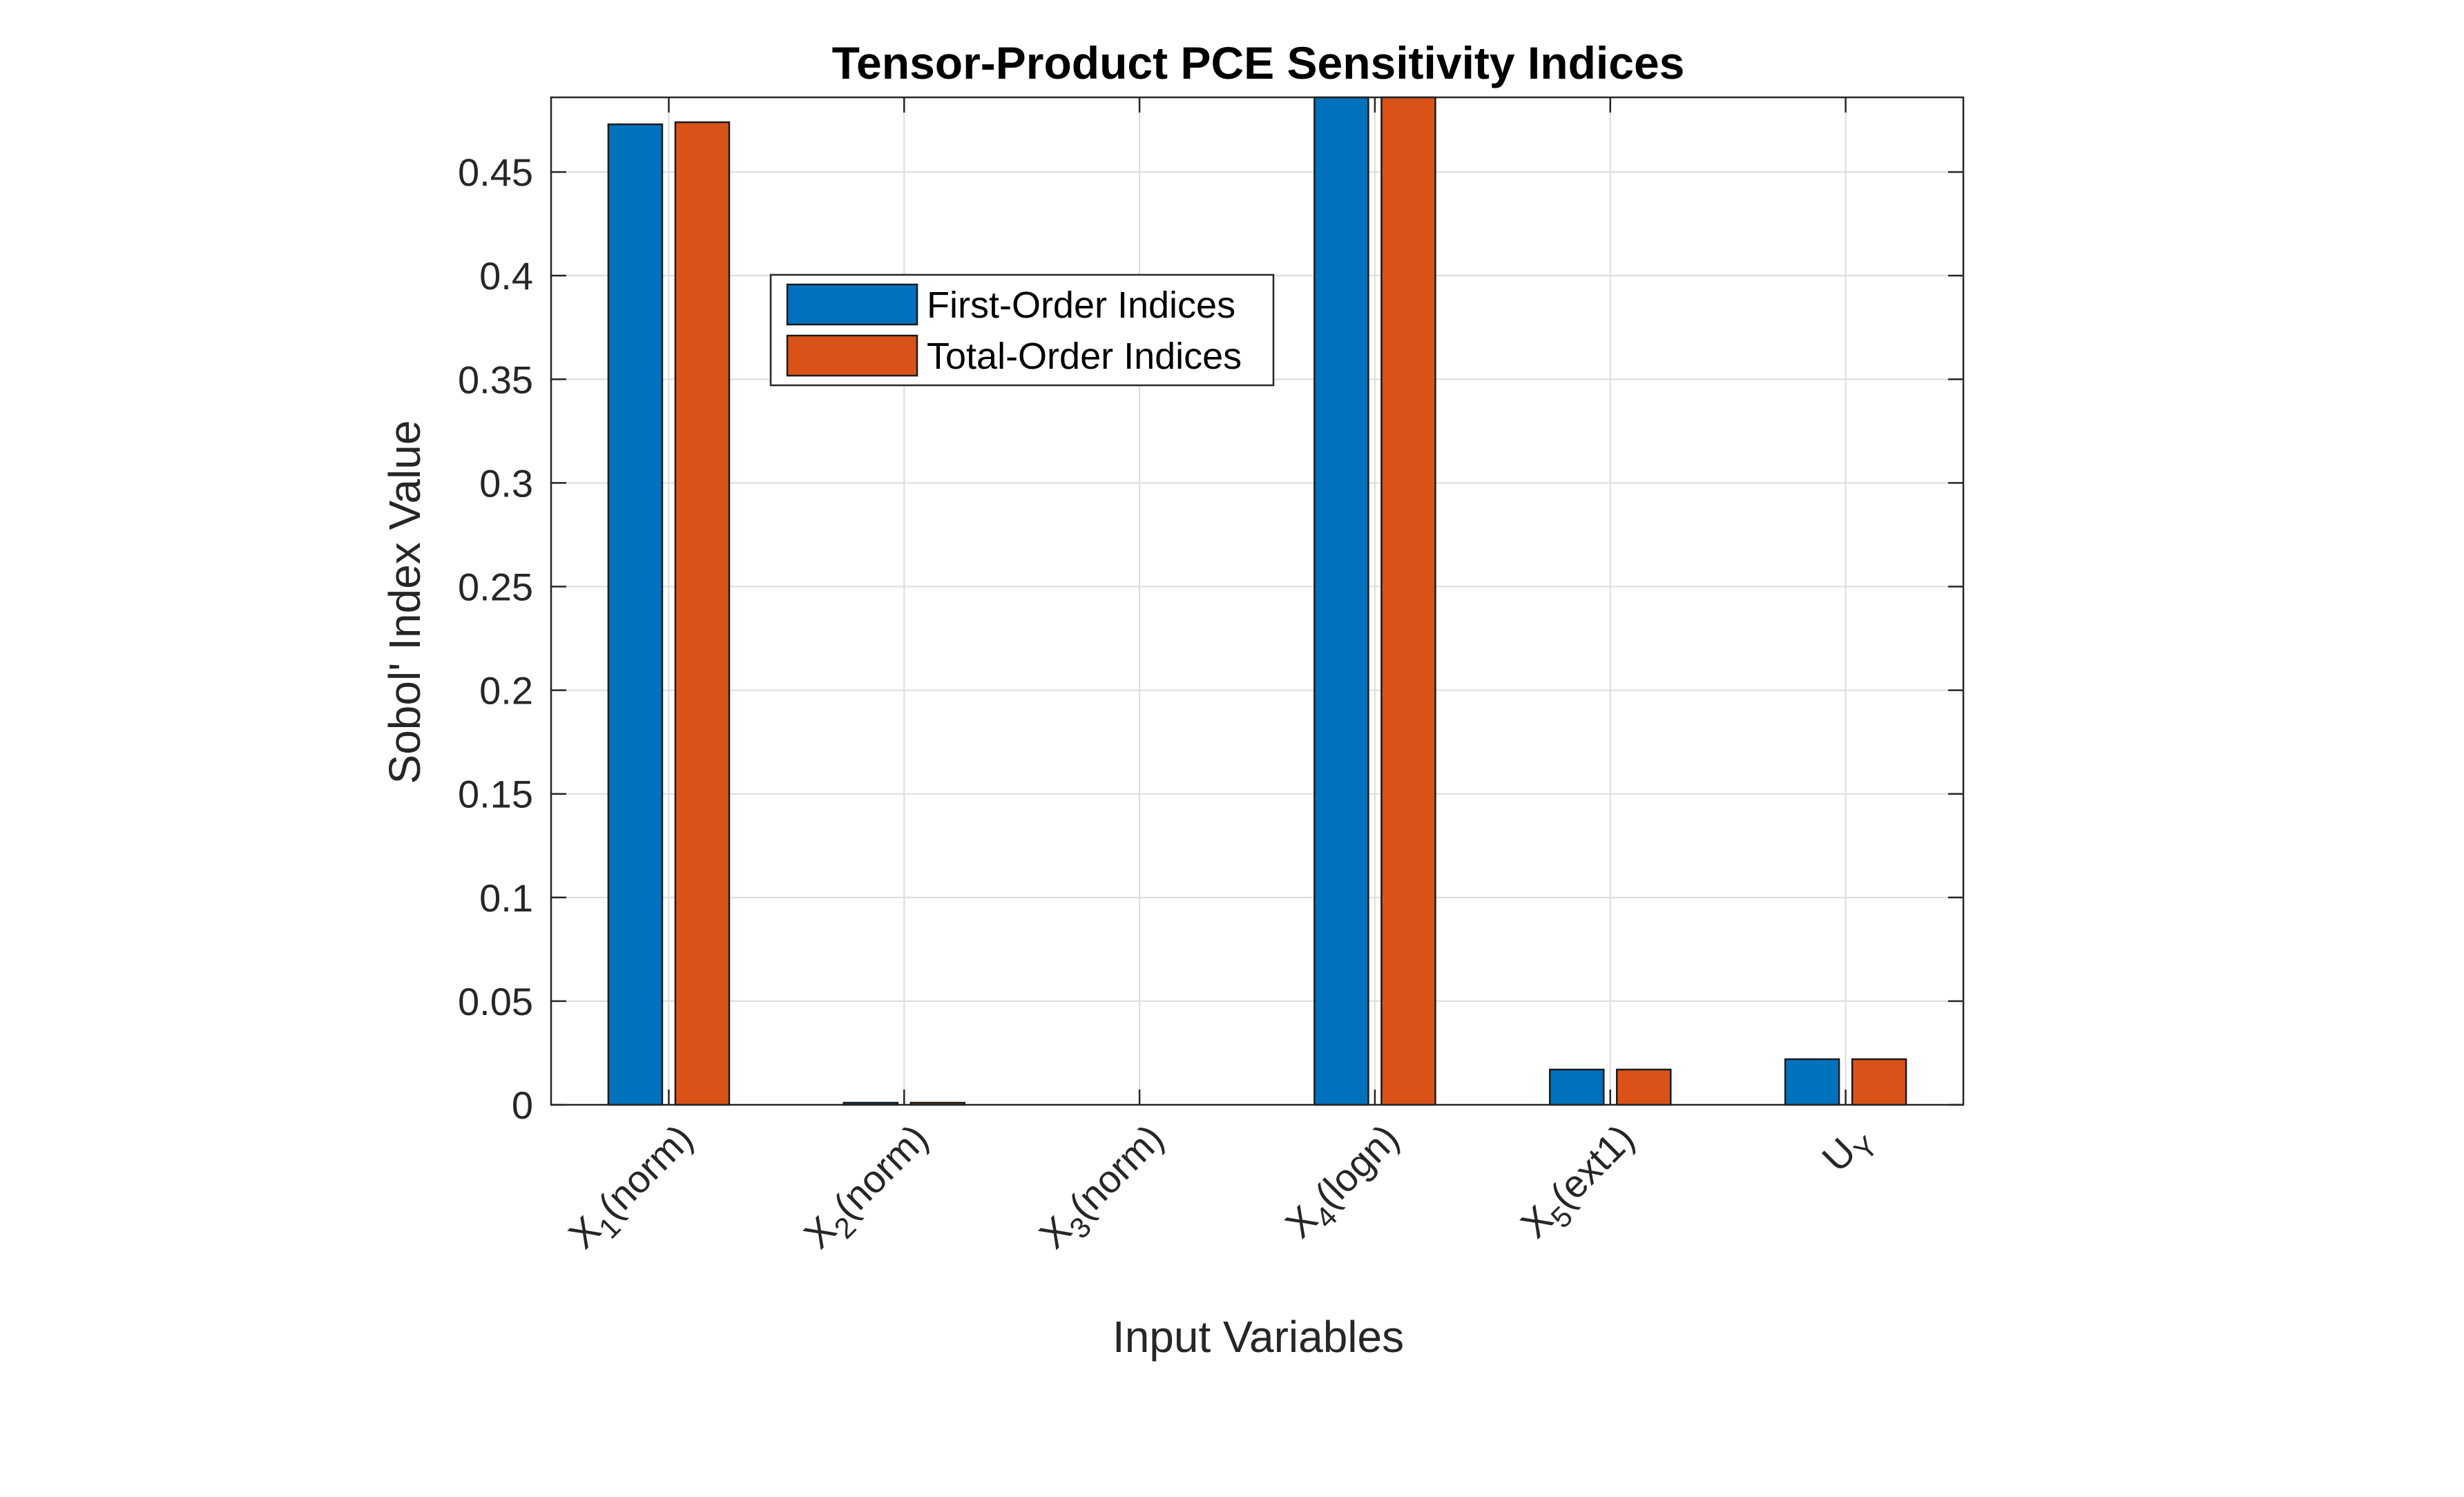 This screenshot has height=1497, width=2464. What do you see at coordinates (506, 898) in the screenshot?
I see `y-tick-label: 0.1` at bounding box center [506, 898].